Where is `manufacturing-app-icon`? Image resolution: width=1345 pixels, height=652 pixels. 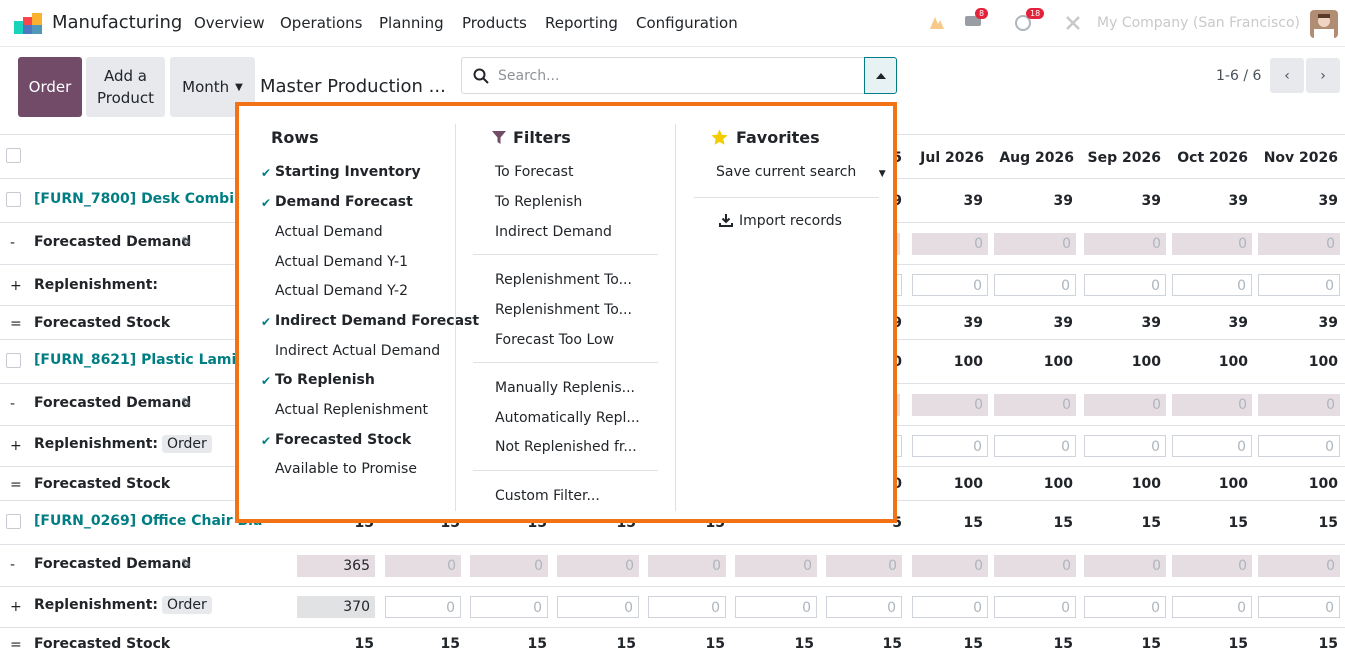
manufacturing-app-icon is located at coordinates (28, 23).